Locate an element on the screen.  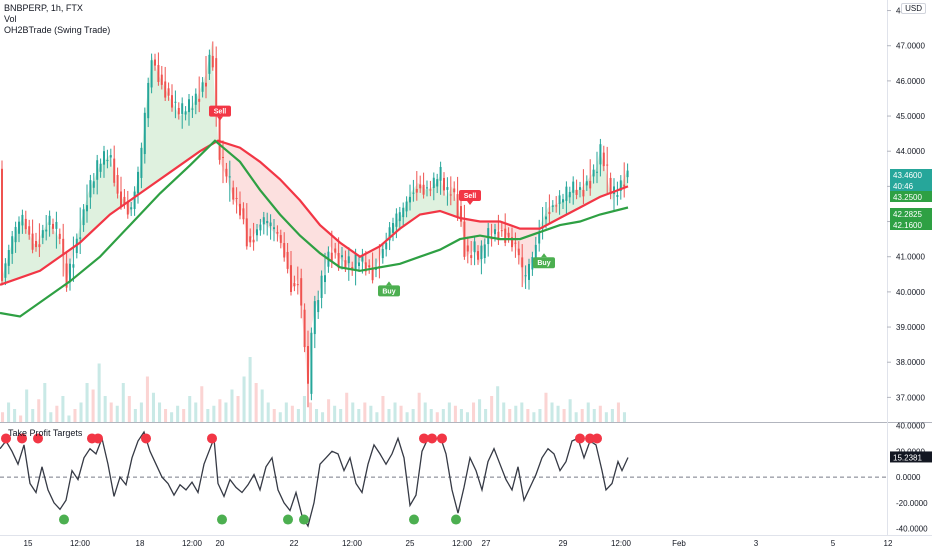
time-tick-label: 5 is located at coordinates (833, 543).